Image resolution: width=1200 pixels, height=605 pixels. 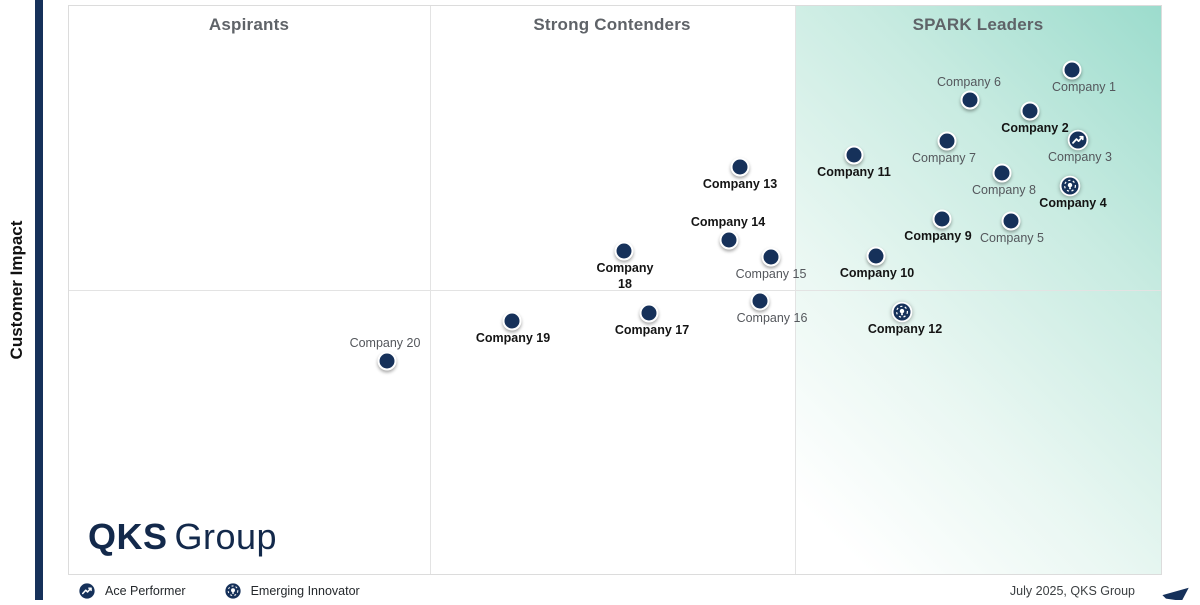 I want to click on y-axis-label: Customer Impact, so click(x=16, y=290).